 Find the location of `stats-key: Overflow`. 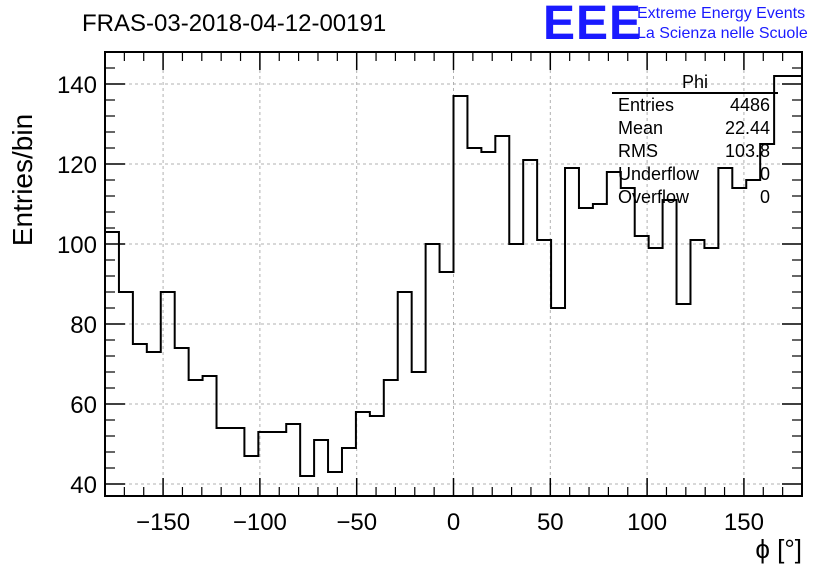

stats-key: Overflow is located at coordinates (654, 197).